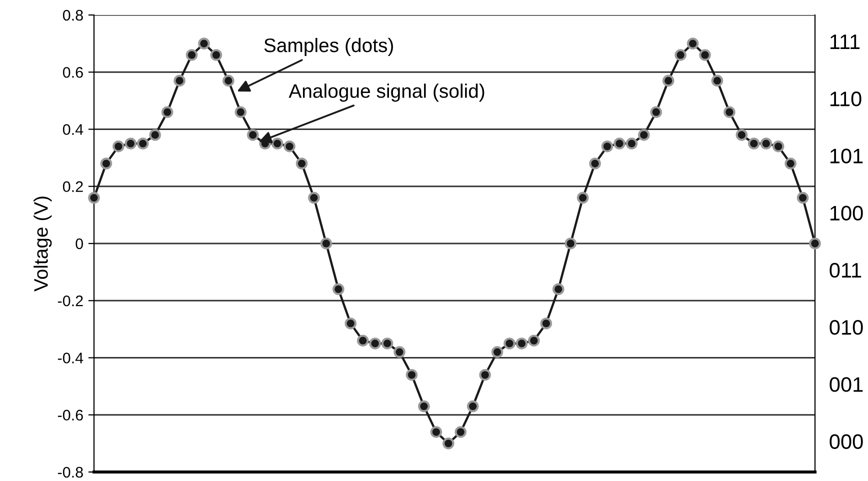  What do you see at coordinates (72, 72) in the screenshot?
I see `y-tick-label: 0.6` at bounding box center [72, 72].